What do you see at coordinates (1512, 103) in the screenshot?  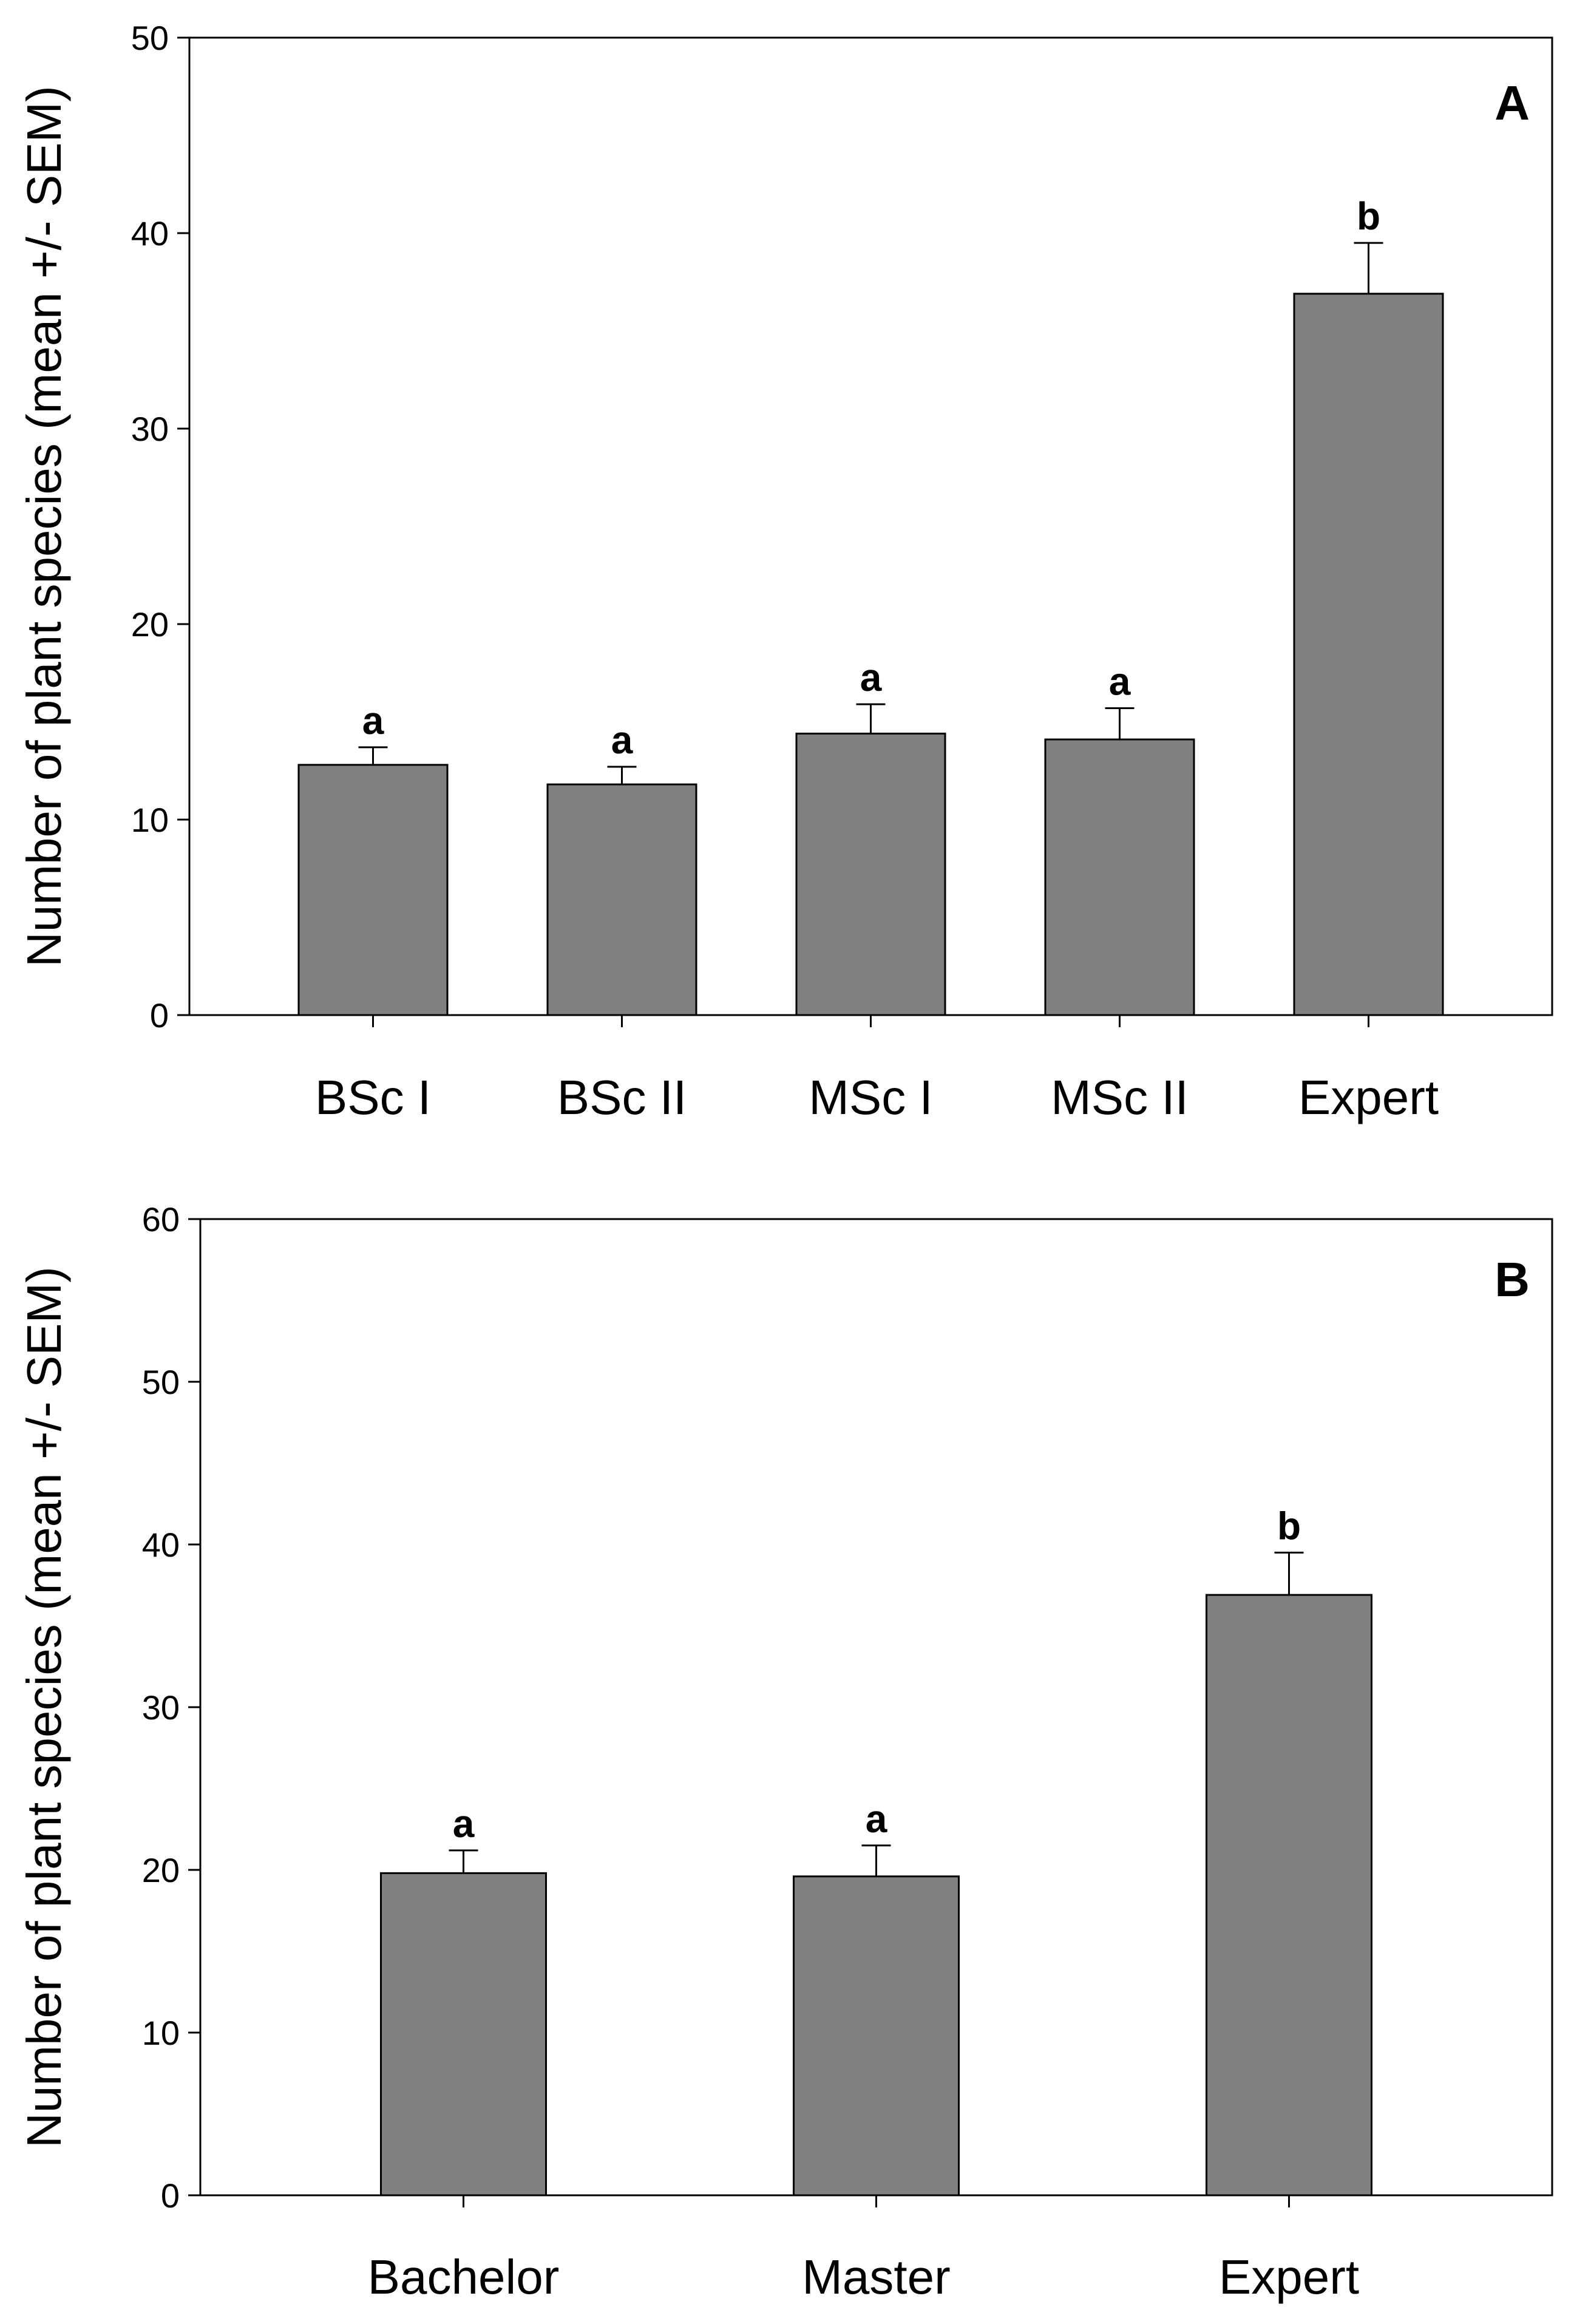 I see `panel-a-label: A` at bounding box center [1512, 103].